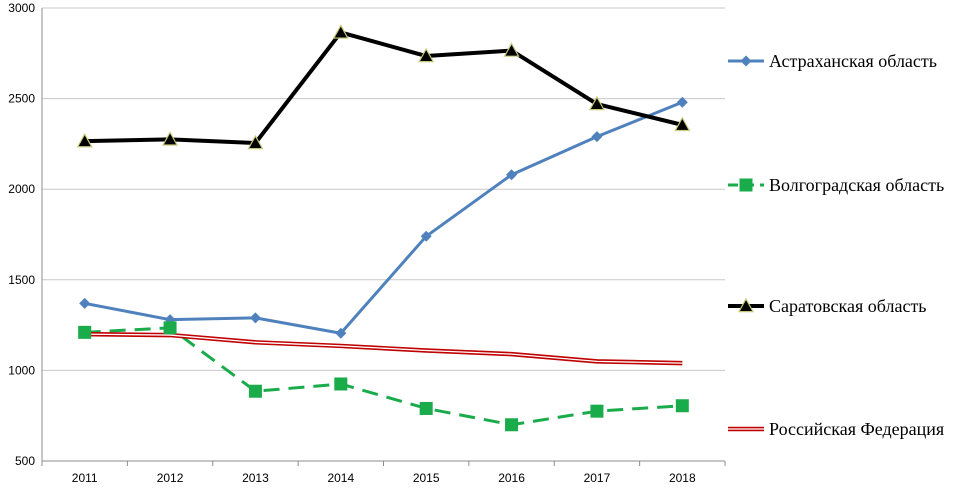 This screenshot has height=494, width=972. I want to click on x-tick-label-2018: 2018, so click(682, 478).